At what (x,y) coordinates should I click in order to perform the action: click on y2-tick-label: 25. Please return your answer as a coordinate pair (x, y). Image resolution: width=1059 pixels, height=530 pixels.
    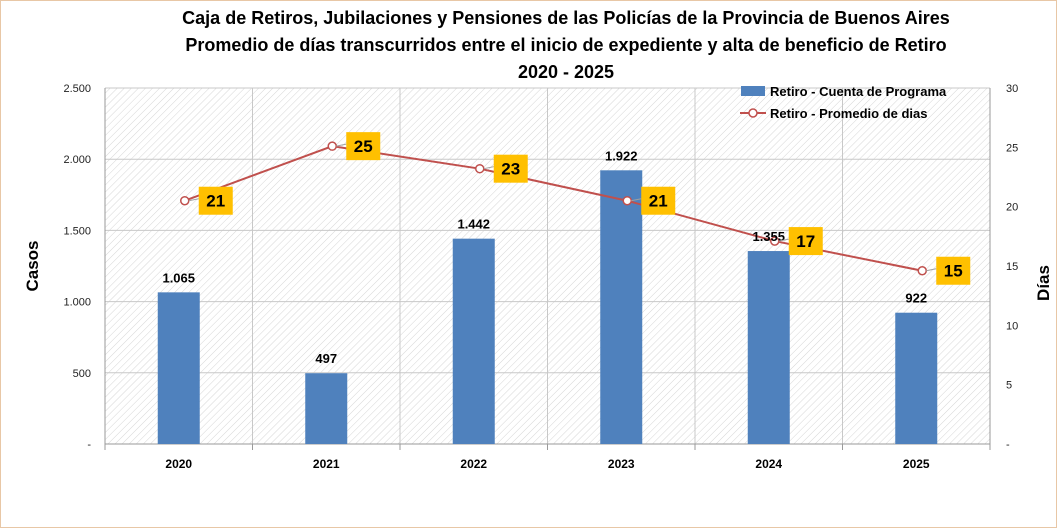
    Looking at the image, I should click on (1012, 148).